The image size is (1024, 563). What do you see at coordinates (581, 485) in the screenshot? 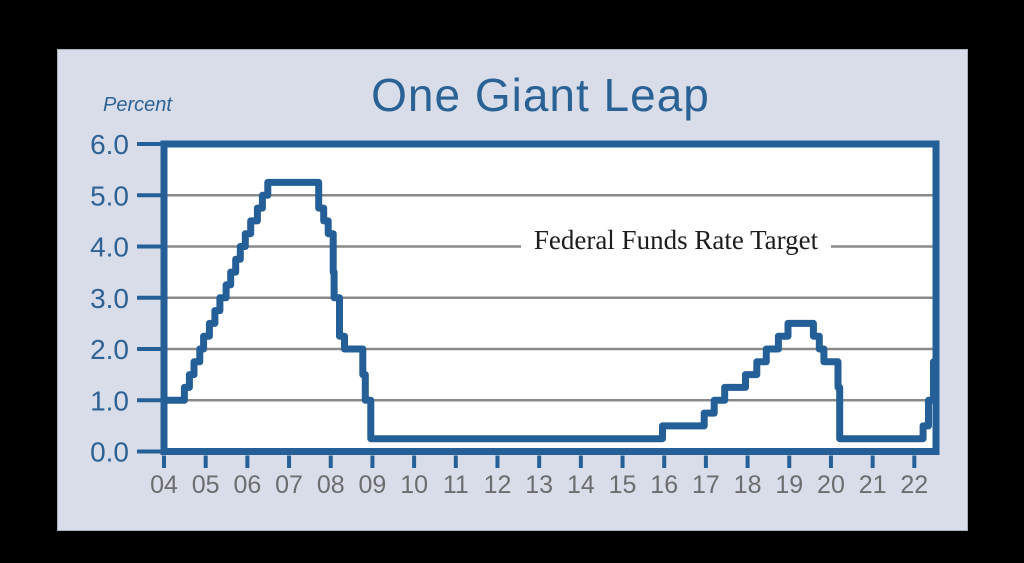
I see `x-tick-label-14: 14` at bounding box center [581, 485].